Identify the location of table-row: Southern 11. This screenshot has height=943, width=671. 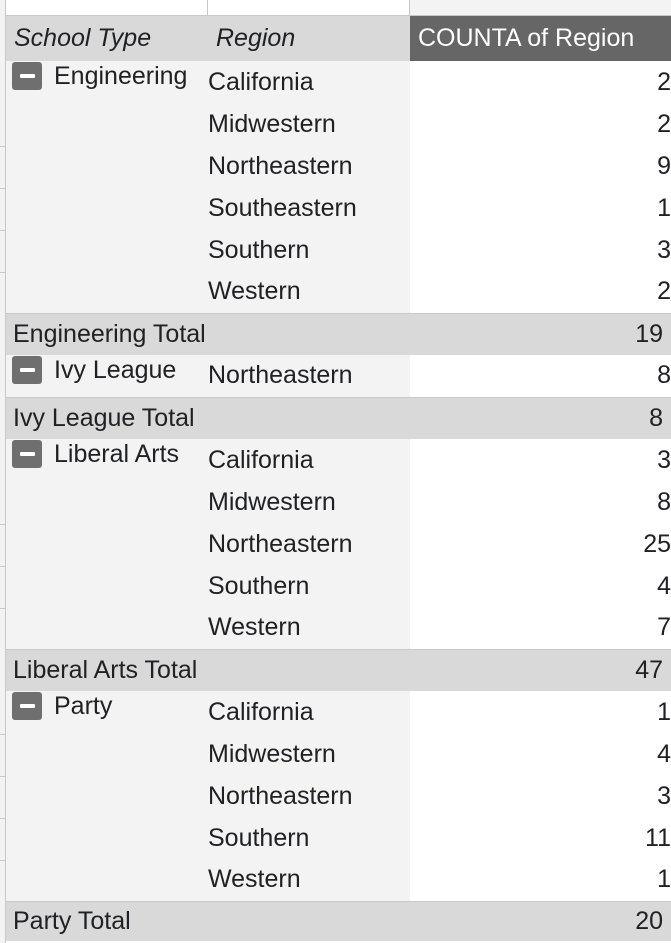
(338, 838).